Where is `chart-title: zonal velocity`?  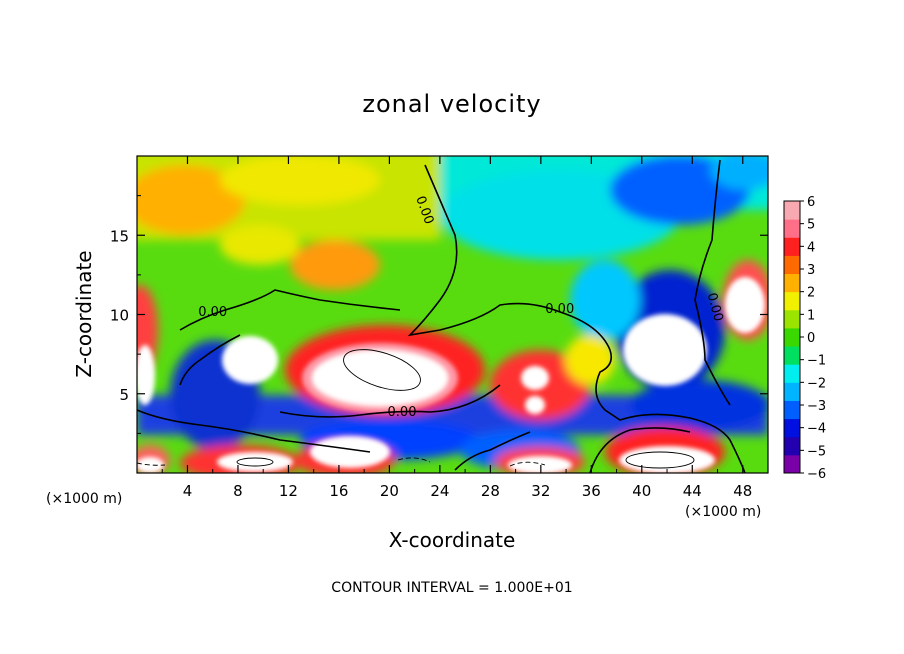
chart-title: zonal velocity is located at coordinates (451, 104).